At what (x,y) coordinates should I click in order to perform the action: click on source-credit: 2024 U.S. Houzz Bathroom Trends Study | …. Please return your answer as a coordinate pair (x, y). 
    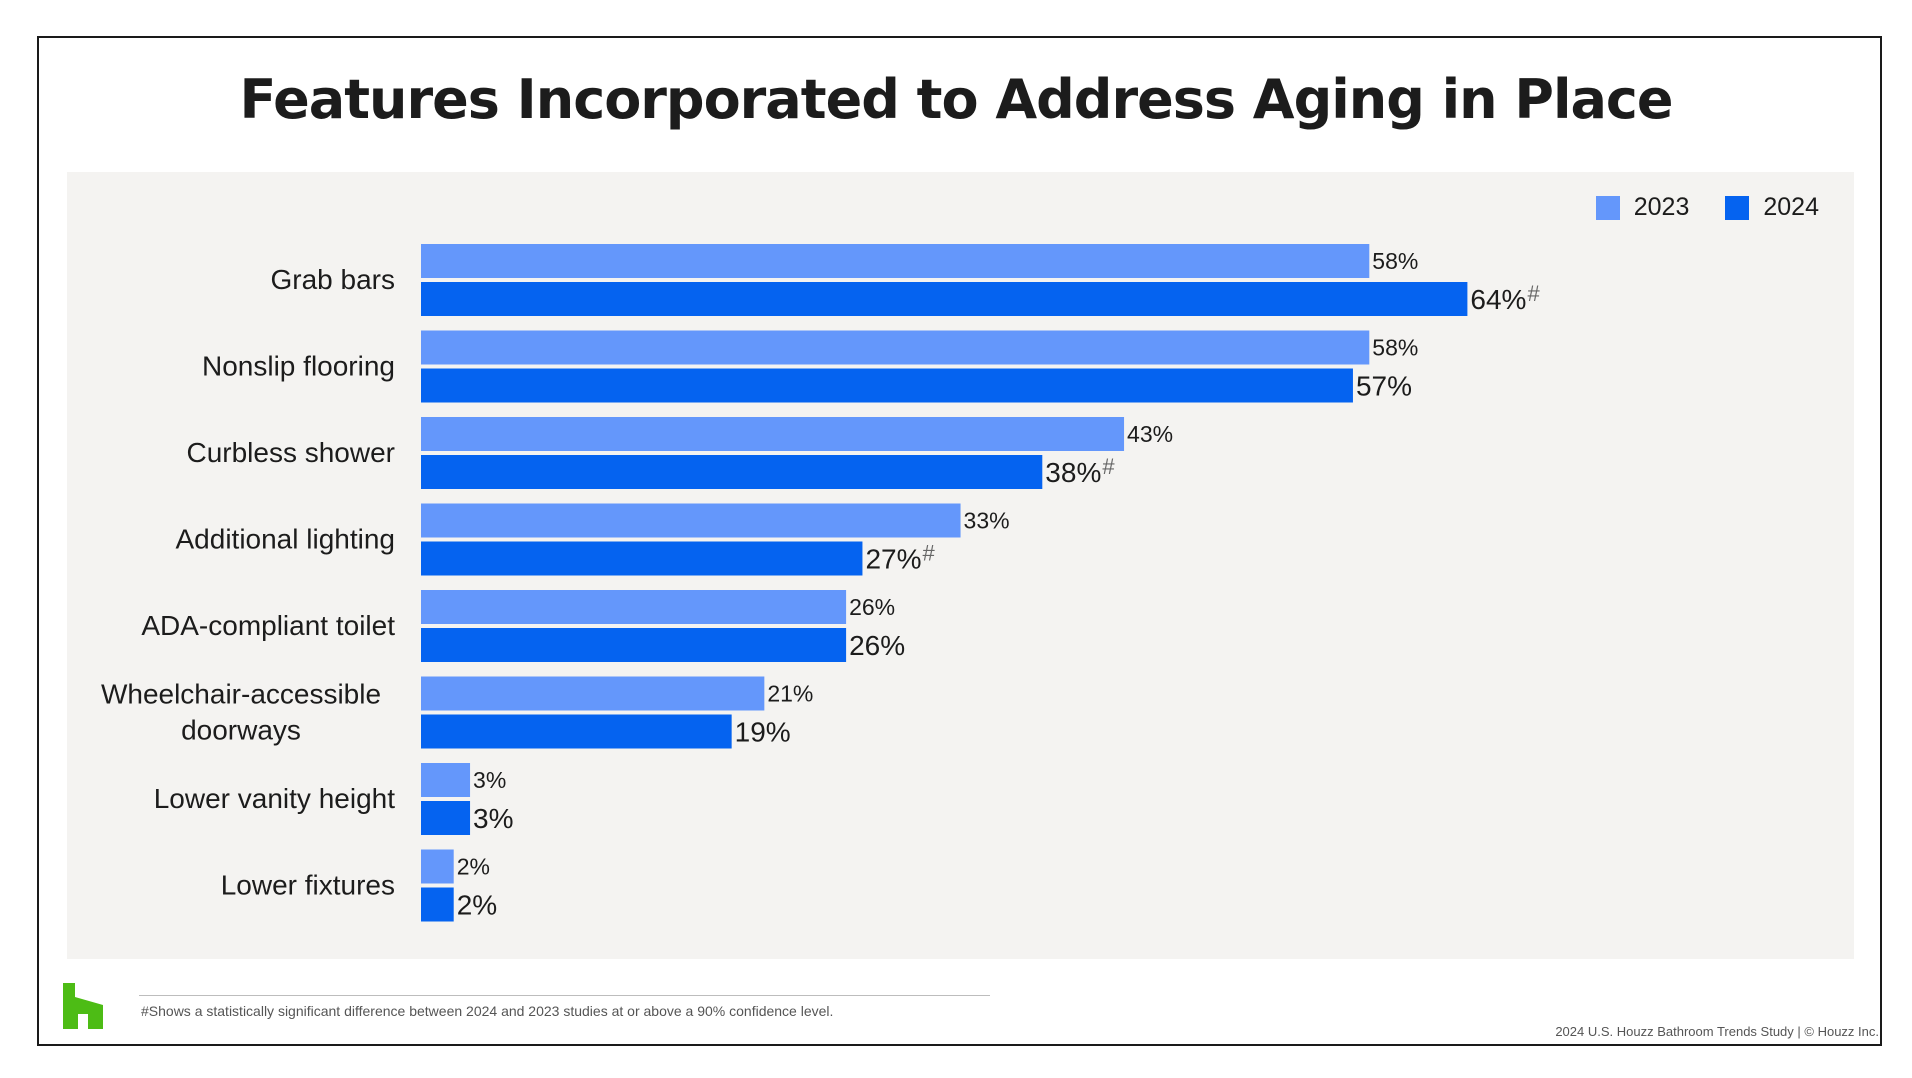
    Looking at the image, I should click on (1717, 1031).